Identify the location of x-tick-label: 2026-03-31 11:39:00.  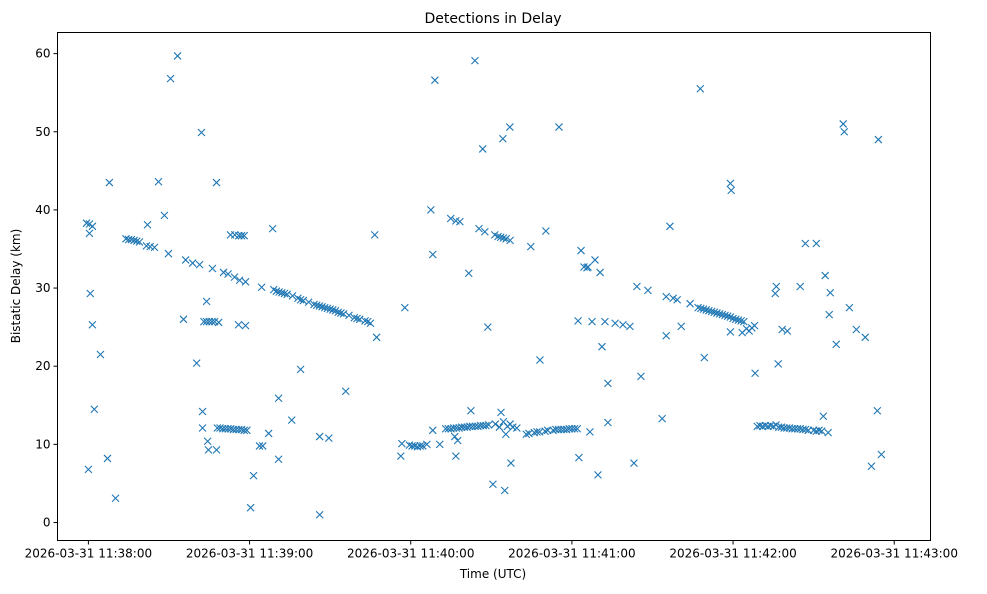
(249, 554).